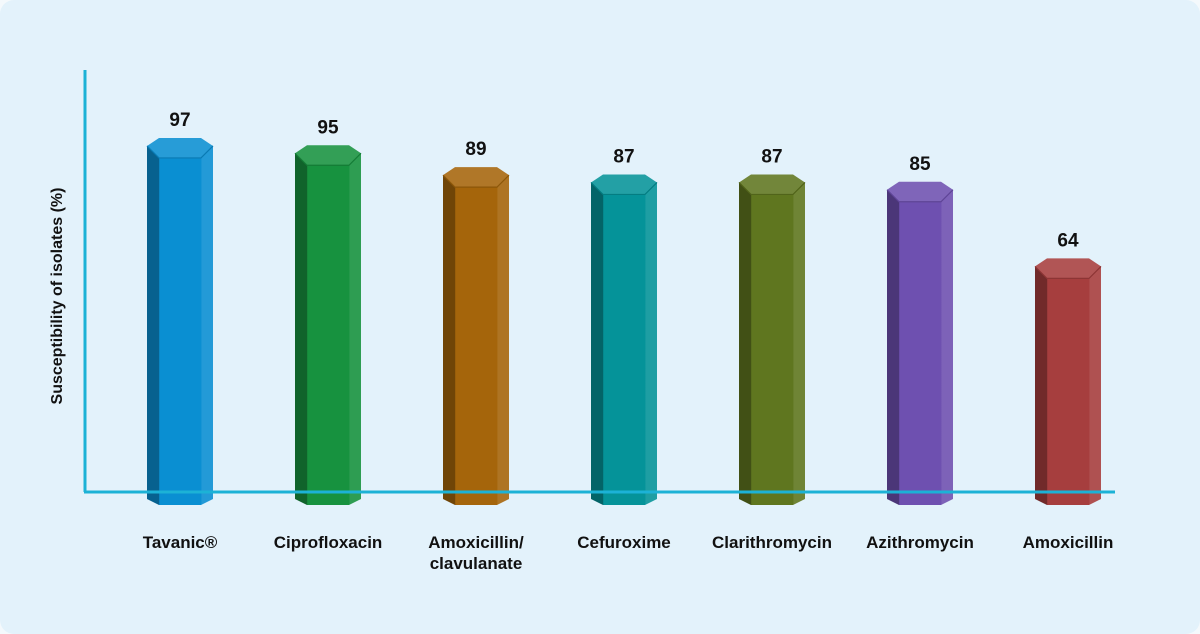 The width and height of the screenshot is (1200, 634). What do you see at coordinates (328, 127) in the screenshot?
I see `data-label: 95` at bounding box center [328, 127].